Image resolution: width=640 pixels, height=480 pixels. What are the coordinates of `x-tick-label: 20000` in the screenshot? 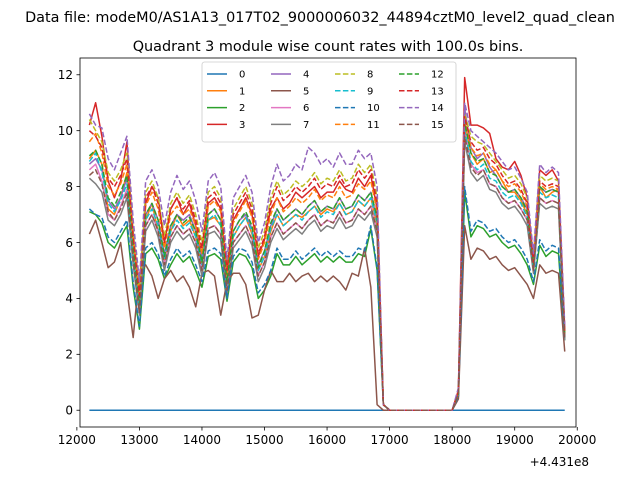 It's located at (577, 440).